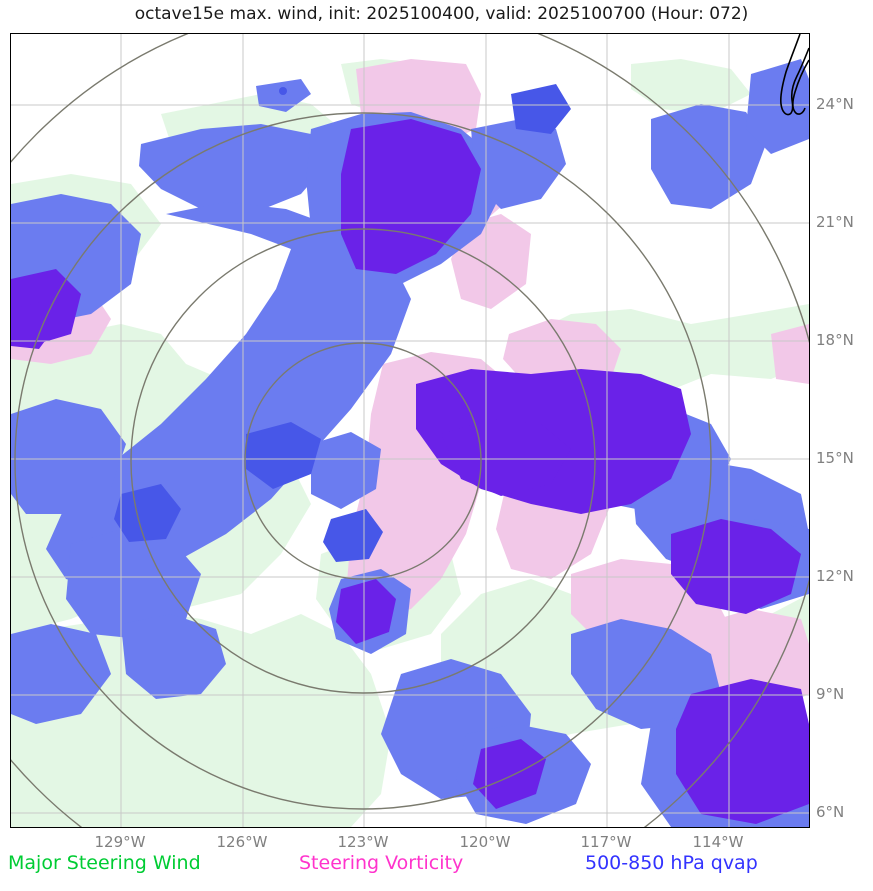 This screenshot has height=891, width=873. I want to click on lat-tick-6n: 6°N, so click(830, 812).